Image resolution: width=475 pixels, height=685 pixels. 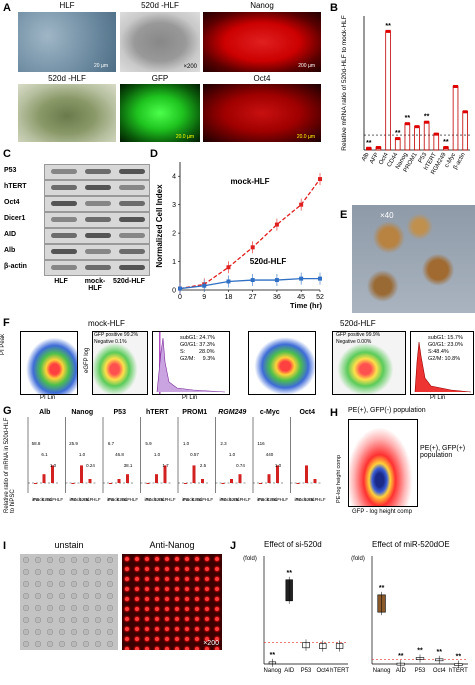 What do you see at coordinates (3, 344) in the screenshot?
I see `flow-ylabel: PI Peak` at bounding box center [3, 344].